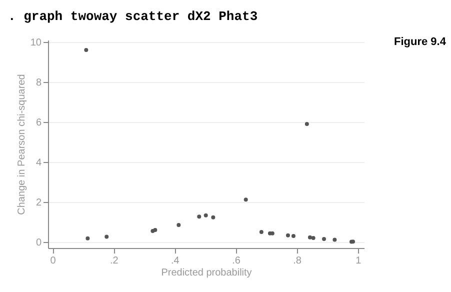 Image resolution: width=451 pixels, height=292 pixels. What do you see at coordinates (175, 261) in the screenshot?
I see `x-tick-label: .4` at bounding box center [175, 261].